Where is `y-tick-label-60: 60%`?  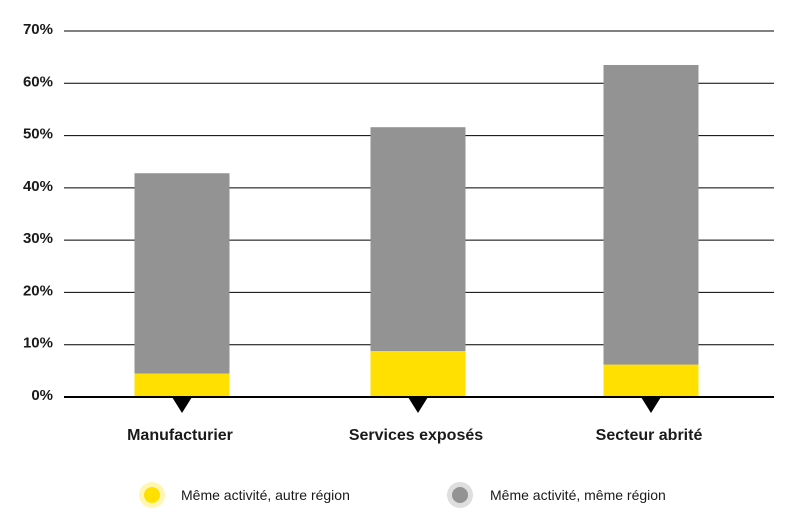
y-tick-label-60: 60% is located at coordinates (38, 81).